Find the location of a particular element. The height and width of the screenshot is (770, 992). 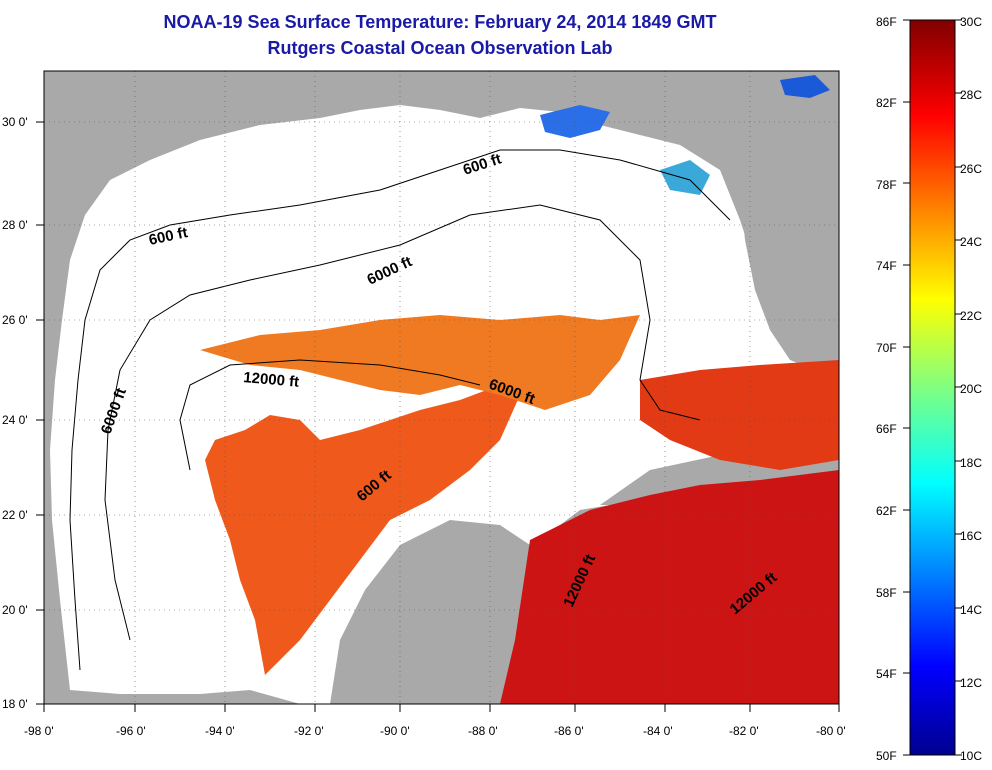

colorbar-f-label-86: 86F is located at coordinates (886, 22).